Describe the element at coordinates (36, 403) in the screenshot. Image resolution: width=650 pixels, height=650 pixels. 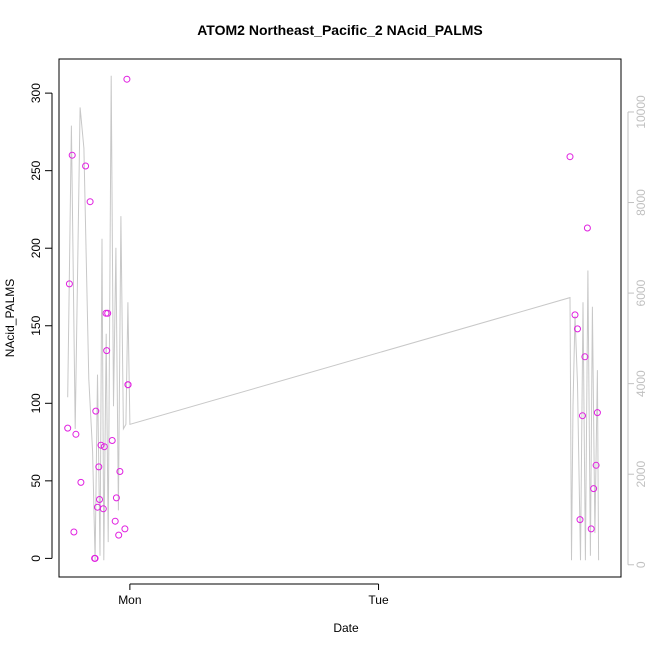
I see `y-tick-label: 100` at that location.